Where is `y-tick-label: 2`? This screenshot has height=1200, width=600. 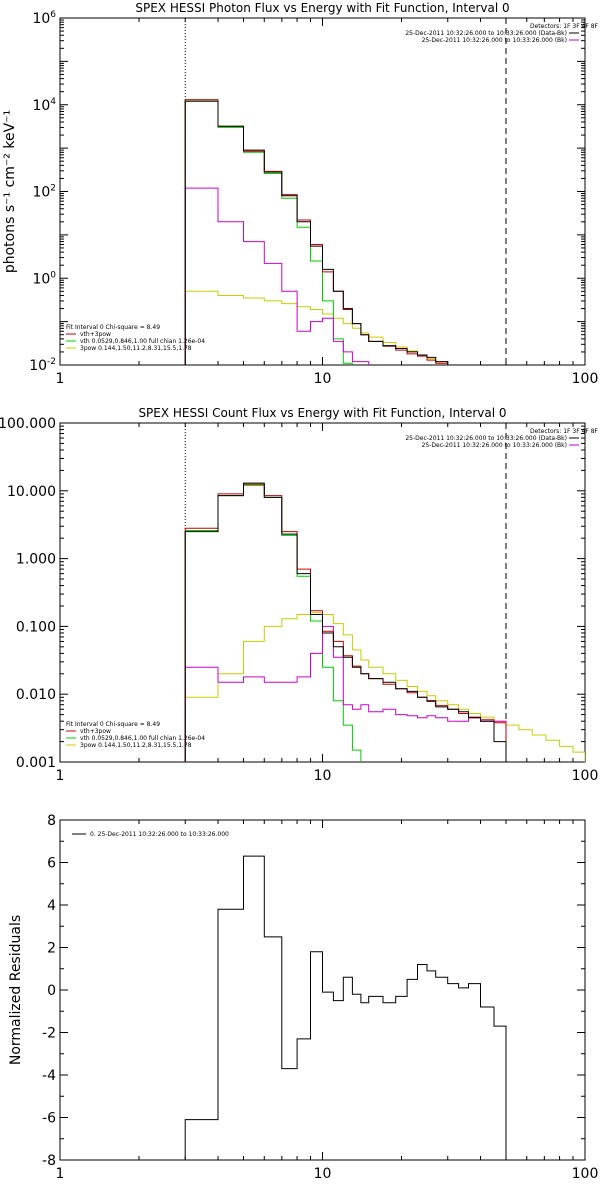
y-tick-label: 2 is located at coordinates (51, 949).